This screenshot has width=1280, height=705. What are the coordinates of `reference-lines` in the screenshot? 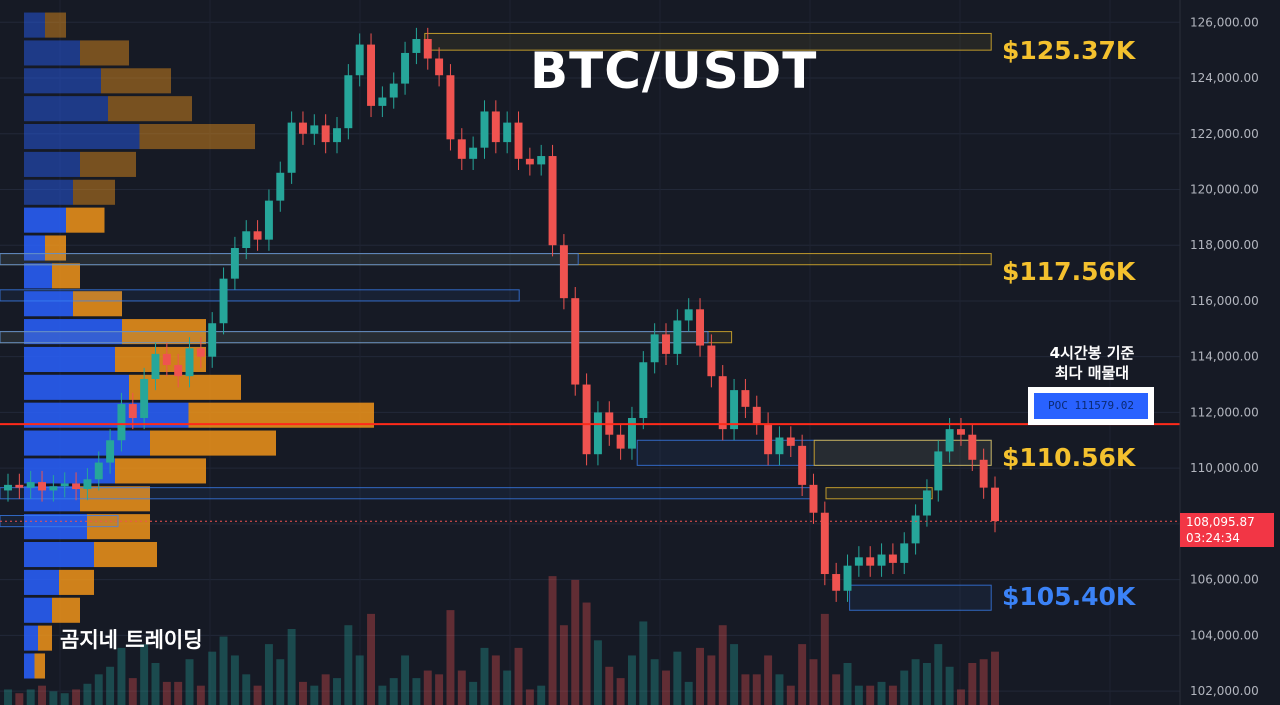 It's located at (590, 472).